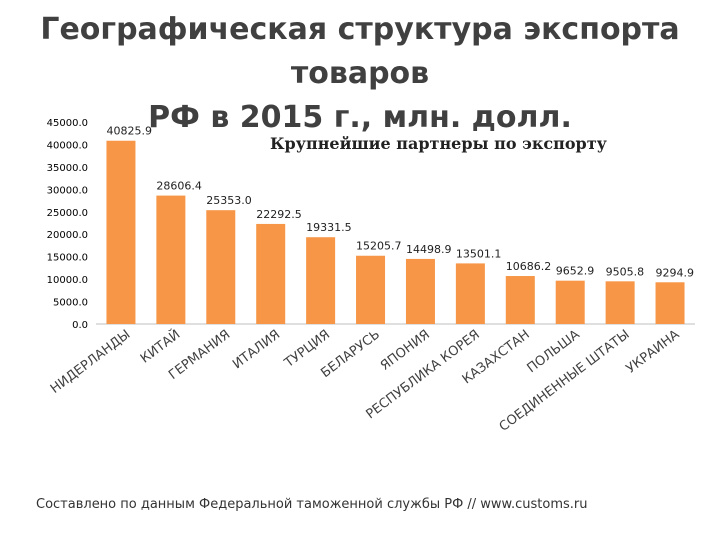 This screenshot has height=540, width=720. Describe the element at coordinates (67, 280) in the screenshot. I see `y-tick-label: 10000.0` at that location.